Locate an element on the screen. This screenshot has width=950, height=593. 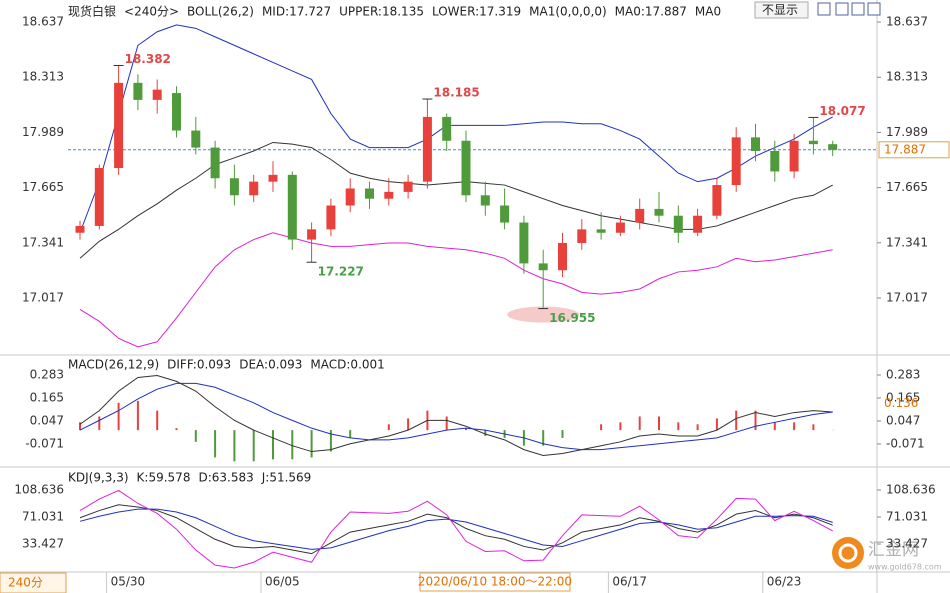
toggle-button is located at coordinates (781, 10).